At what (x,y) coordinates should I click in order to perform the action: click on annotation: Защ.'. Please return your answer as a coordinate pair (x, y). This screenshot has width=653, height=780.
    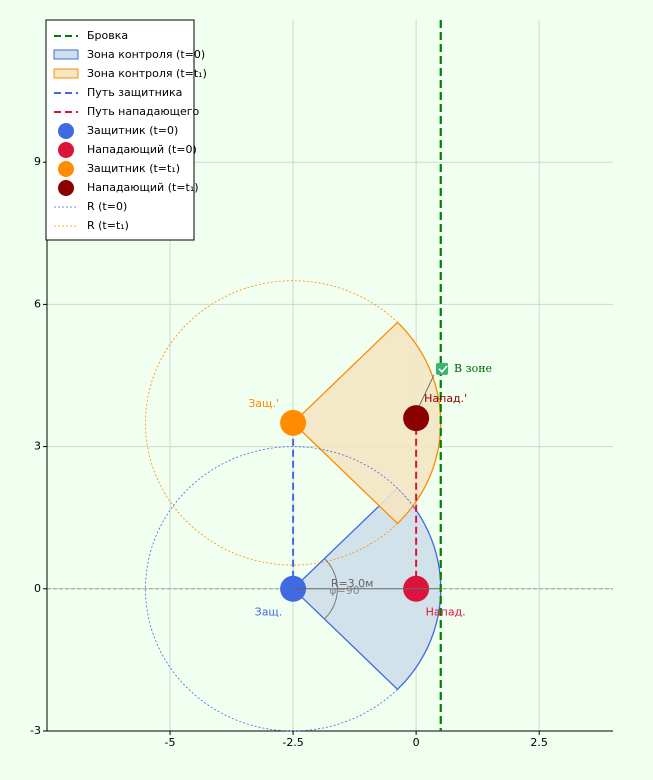
    Looking at the image, I should click on (263, 403).